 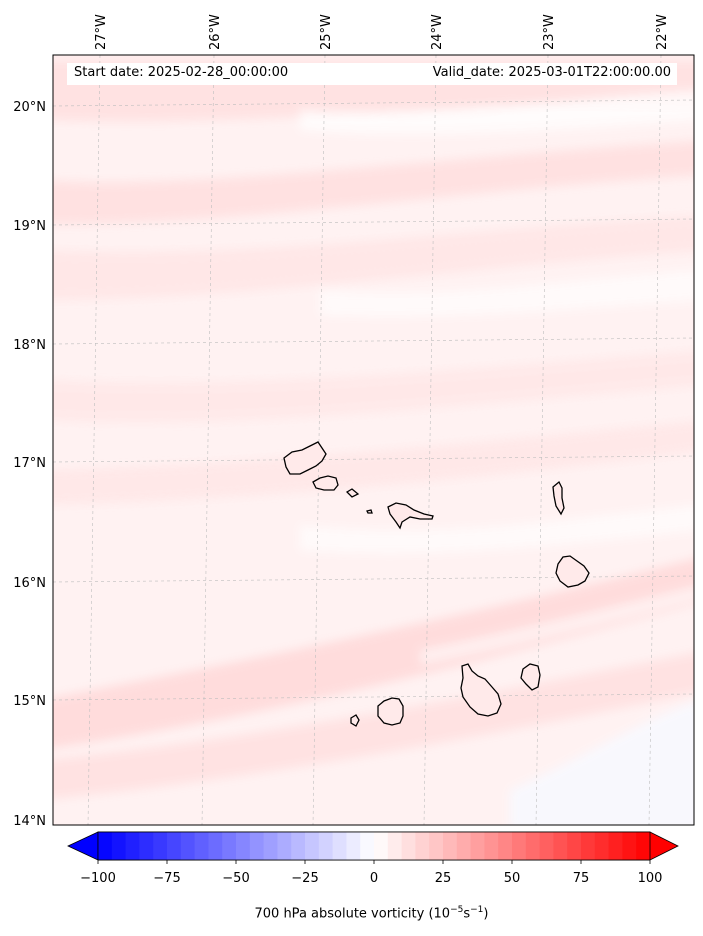 I want to click on lat-tick-label: 17°N, so click(x=29, y=463).